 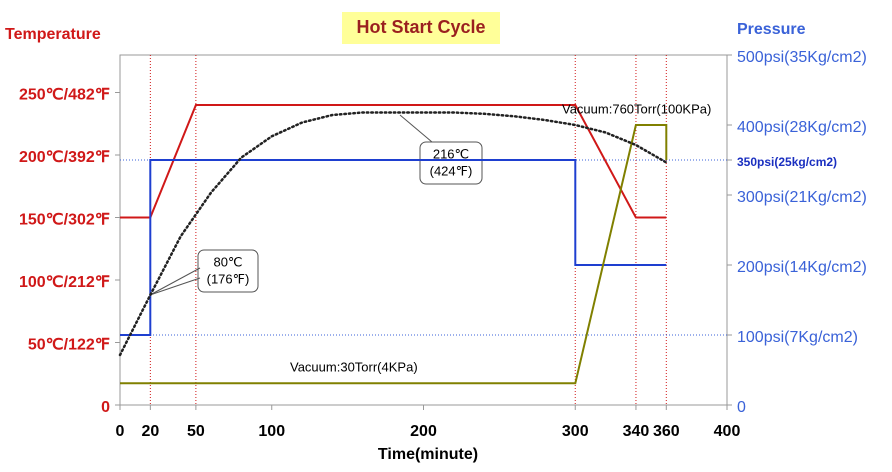 I want to click on x-tick-label: 0, so click(x=120, y=431).